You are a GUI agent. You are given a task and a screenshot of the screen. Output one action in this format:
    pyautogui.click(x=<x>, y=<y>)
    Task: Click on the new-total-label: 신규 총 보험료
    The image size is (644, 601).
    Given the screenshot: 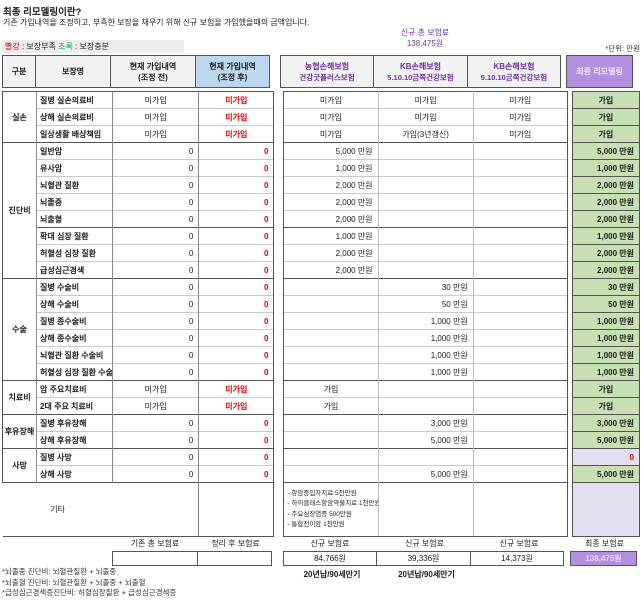 What is the action you would take?
    pyautogui.click(x=425, y=32)
    